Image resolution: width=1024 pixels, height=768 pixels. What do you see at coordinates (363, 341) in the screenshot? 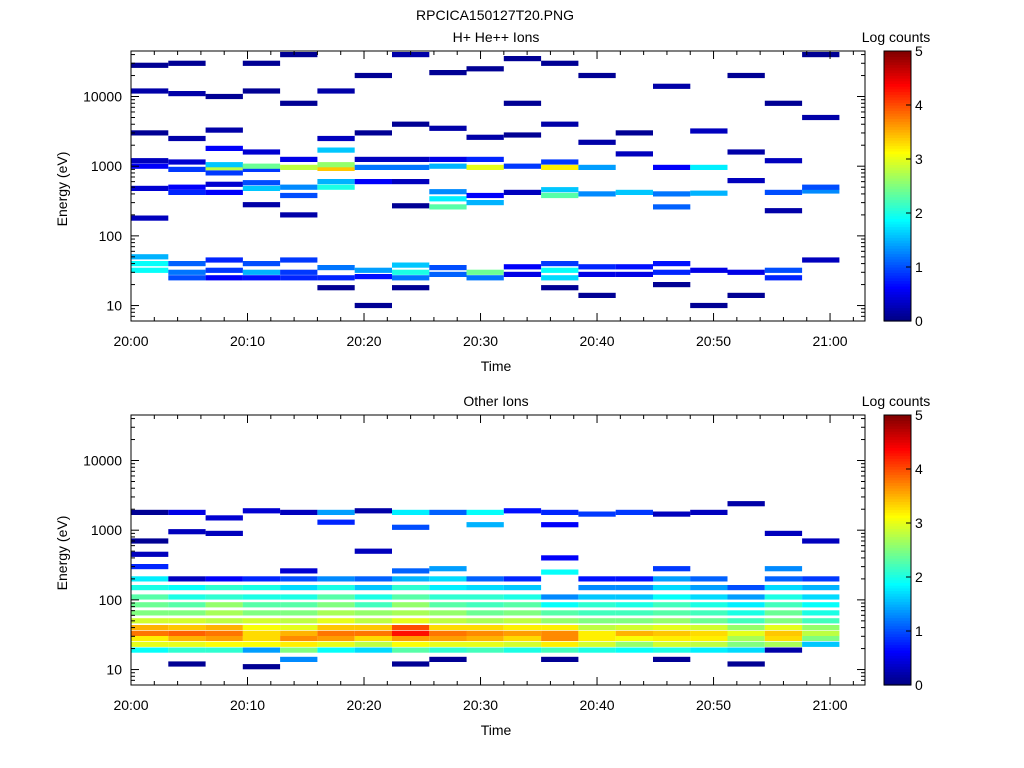
I see `x-tick-label: 20:20` at bounding box center [363, 341].